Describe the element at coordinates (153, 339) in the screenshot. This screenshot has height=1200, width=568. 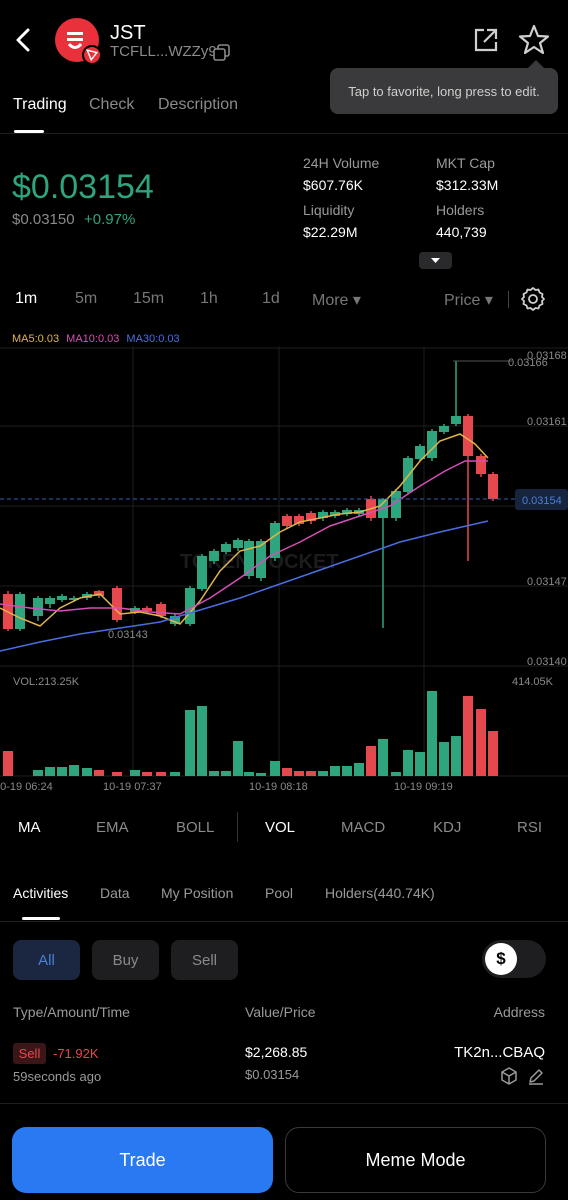
I see `ma30-label: MA30:0.03` at that location.